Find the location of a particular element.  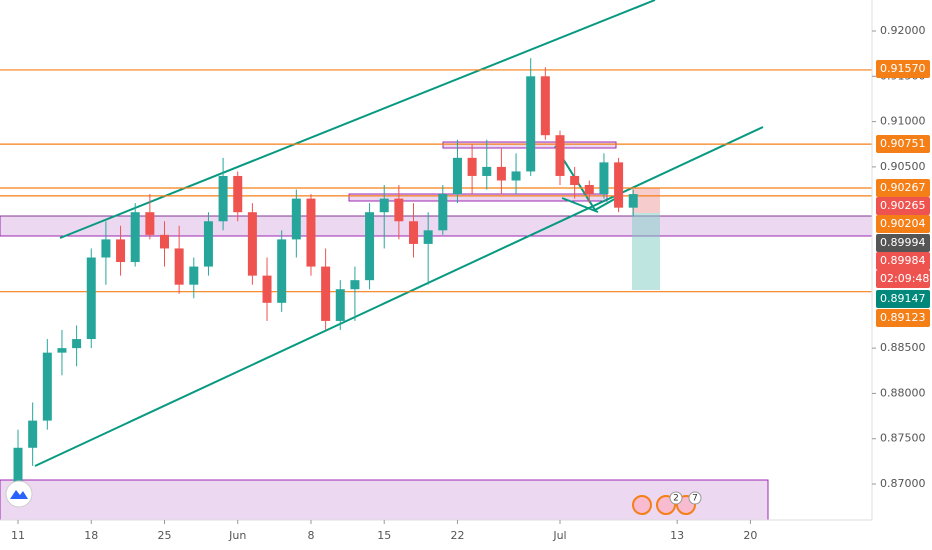

event-count: 7 is located at coordinates (695, 499).